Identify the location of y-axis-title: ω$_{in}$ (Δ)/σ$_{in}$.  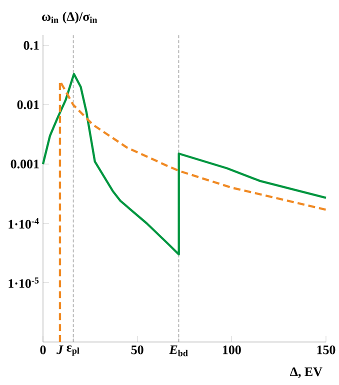
(70, 18).